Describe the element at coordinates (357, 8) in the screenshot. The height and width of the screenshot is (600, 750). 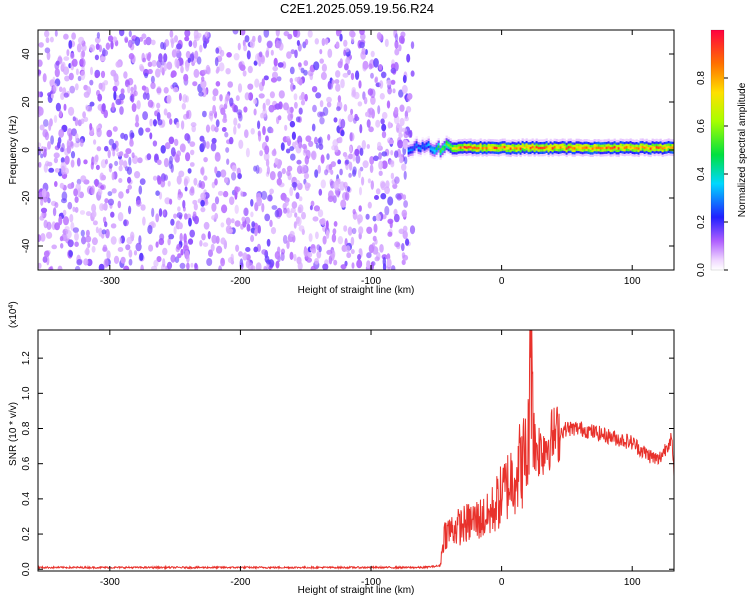
I see `figure-title: C2E1.2025.059.19.56.R24` at that location.